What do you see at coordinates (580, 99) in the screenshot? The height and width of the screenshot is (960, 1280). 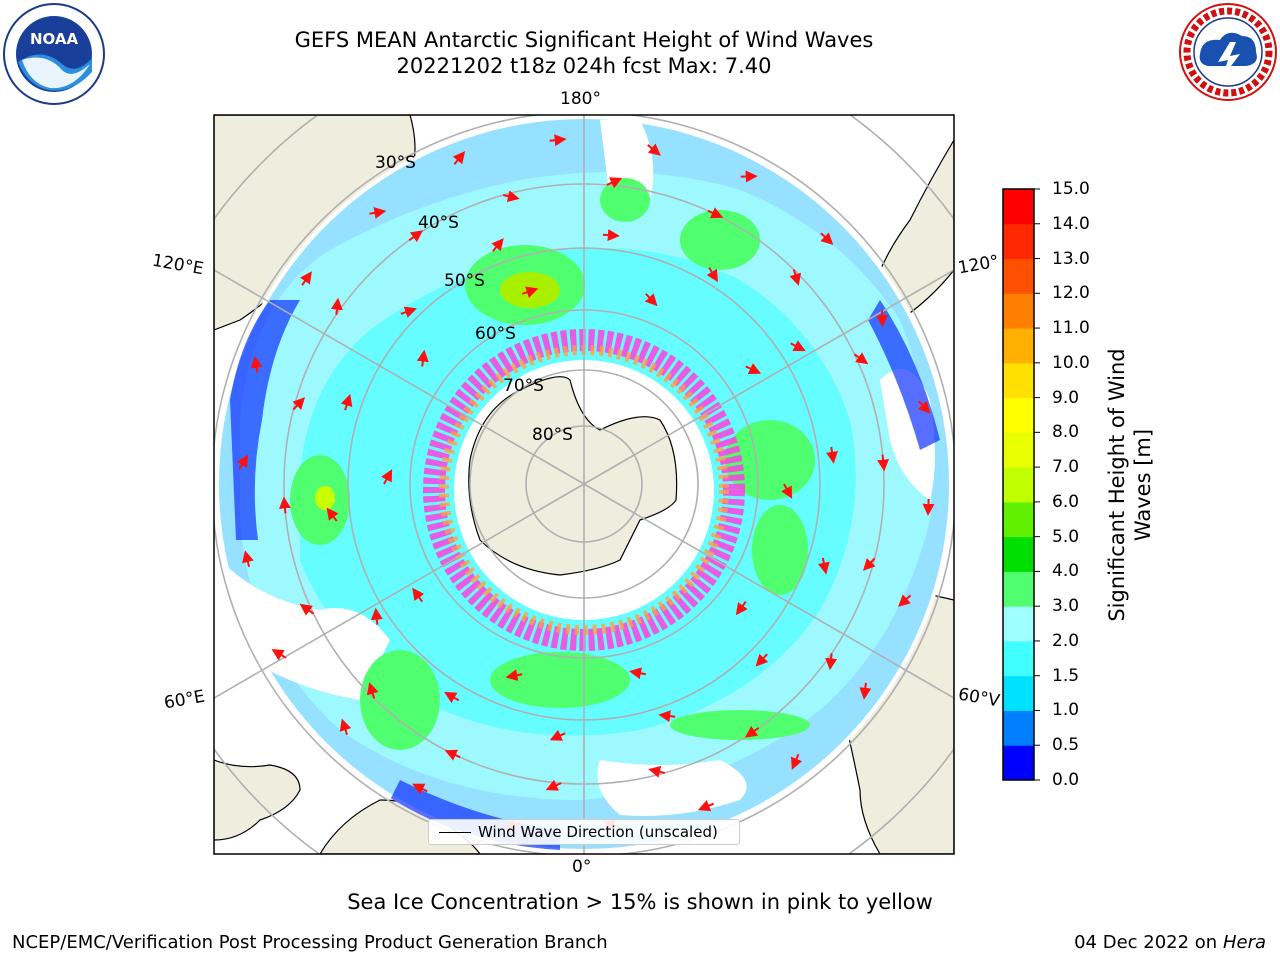 I see `lon-label-180: 180°` at bounding box center [580, 99].